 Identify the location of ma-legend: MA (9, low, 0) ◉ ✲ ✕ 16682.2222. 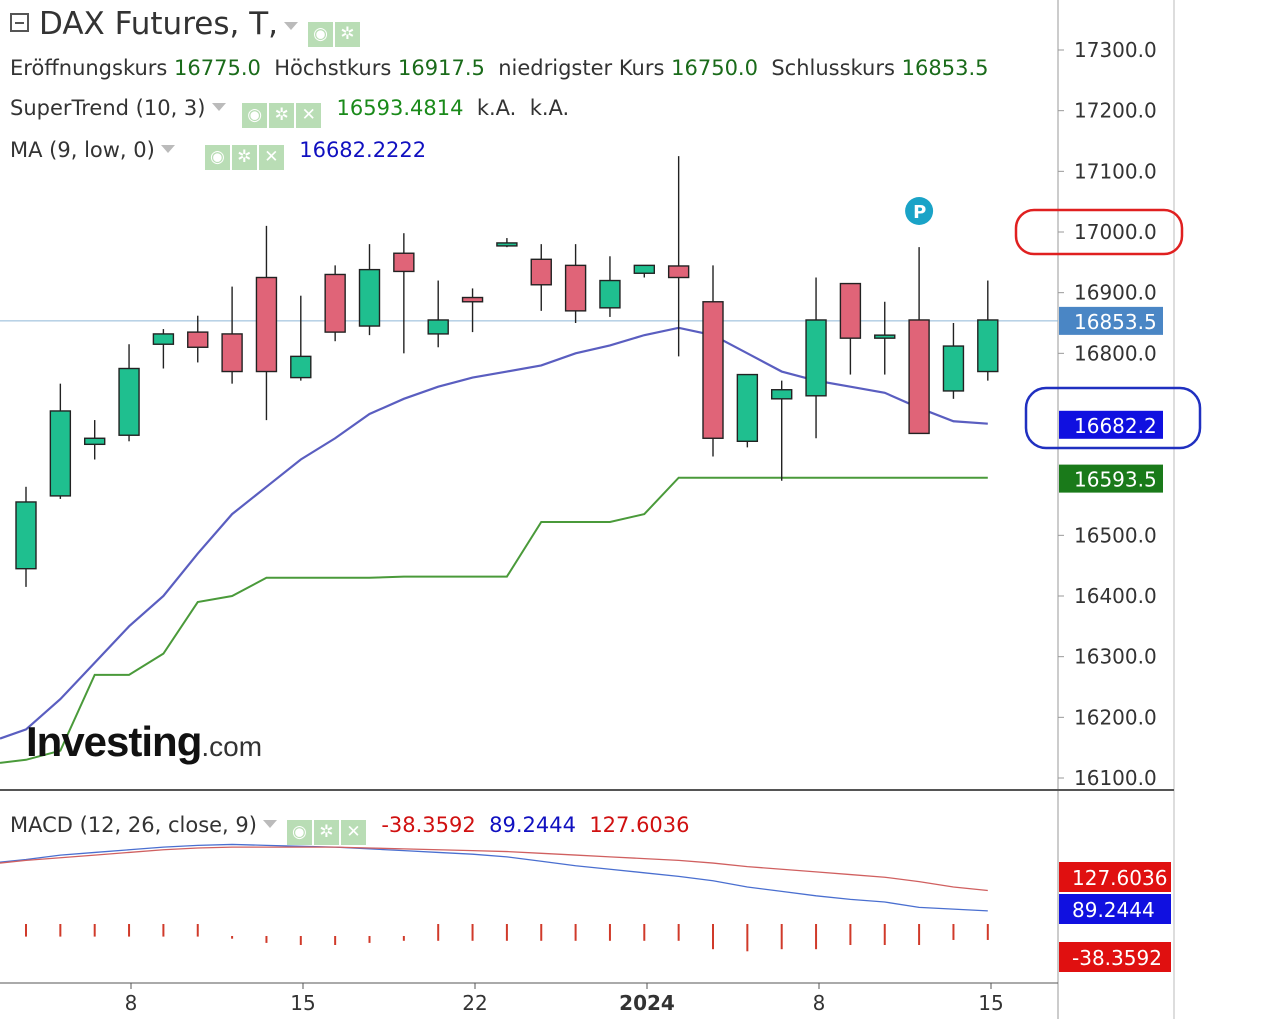
(218, 154).